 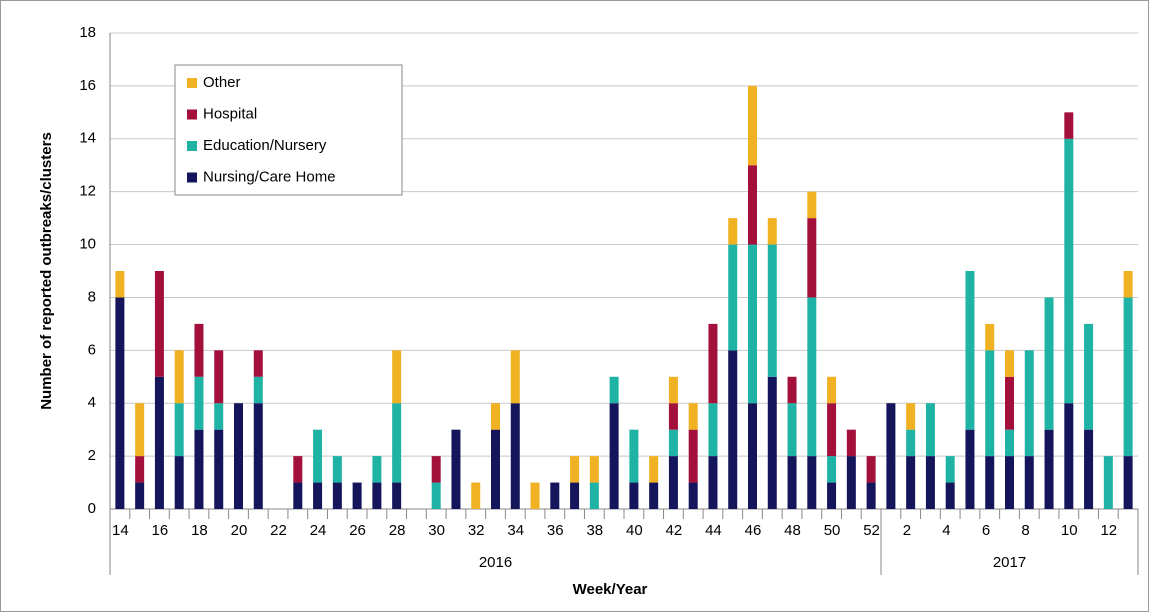 I want to click on legend-label: Other, so click(x=222, y=82).